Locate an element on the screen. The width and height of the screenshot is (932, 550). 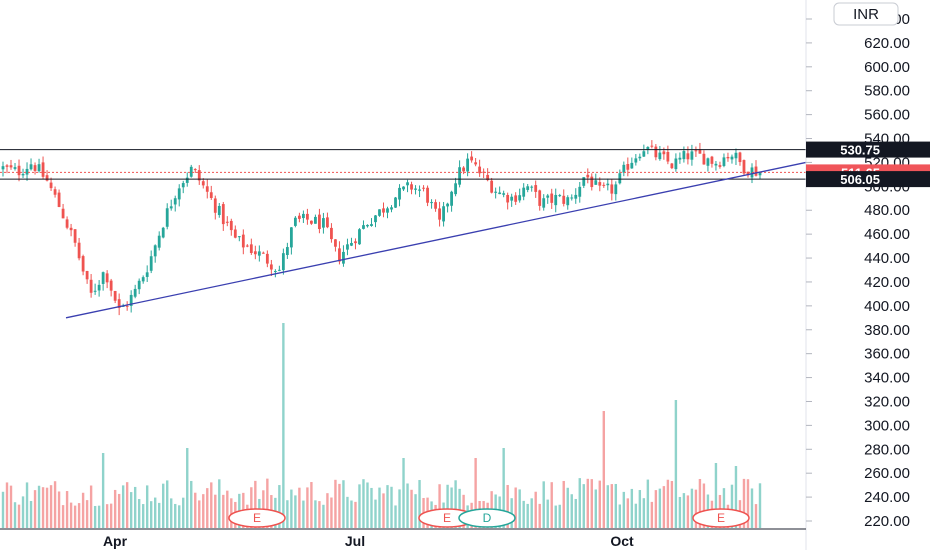
resistance-price-badge-text: 530.75 is located at coordinates (860, 150).